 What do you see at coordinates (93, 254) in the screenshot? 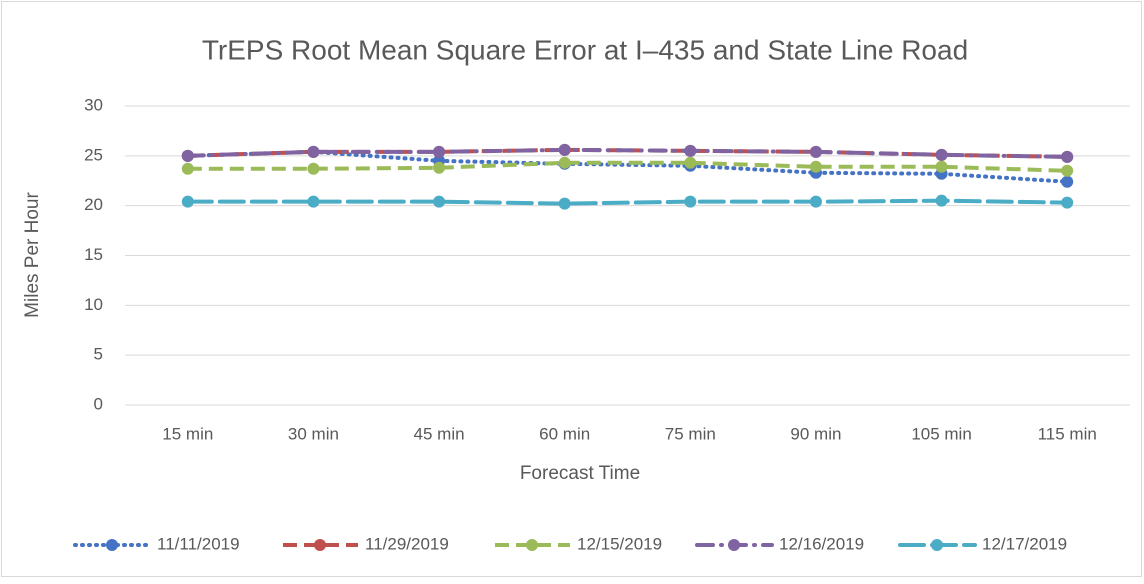
I see `y-tick-label: 15` at bounding box center [93, 254].